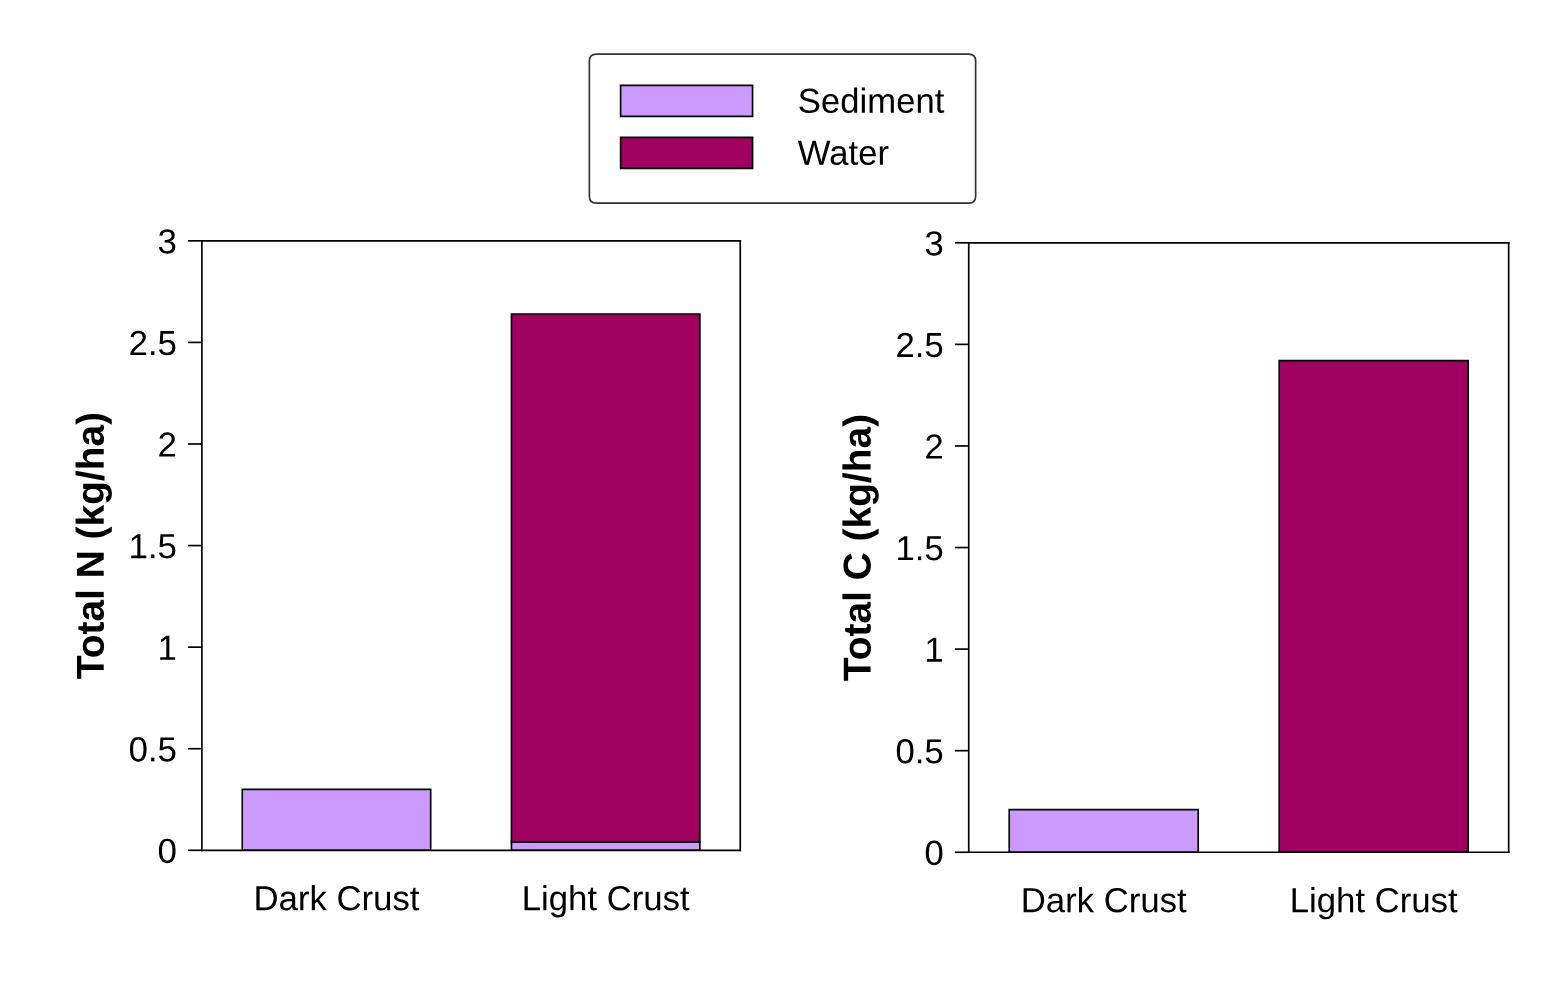  Describe the element at coordinates (843, 153) in the screenshot. I see `legend-label: Water` at that location.